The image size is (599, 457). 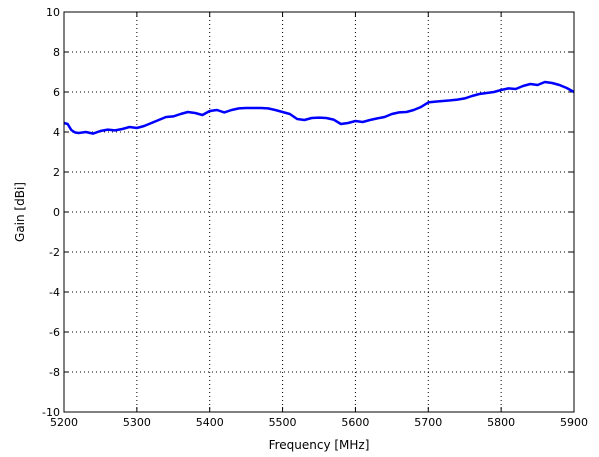 What do you see at coordinates (319, 445) in the screenshot?
I see `x-axis-label: Frequency [MHz]` at bounding box center [319, 445].